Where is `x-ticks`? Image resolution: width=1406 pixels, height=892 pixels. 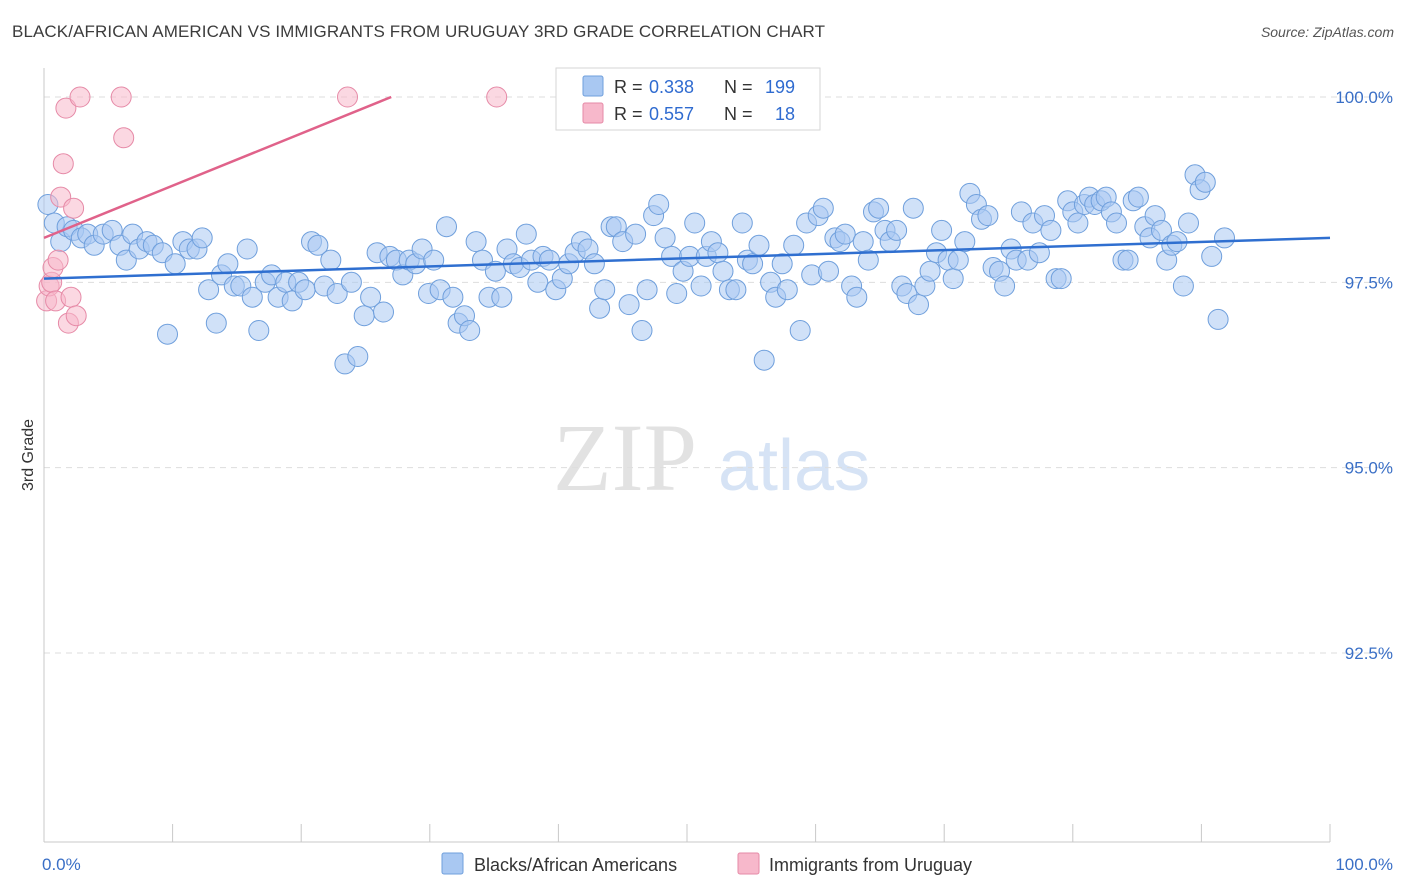
x-ticks is located at coordinates (687, 833).